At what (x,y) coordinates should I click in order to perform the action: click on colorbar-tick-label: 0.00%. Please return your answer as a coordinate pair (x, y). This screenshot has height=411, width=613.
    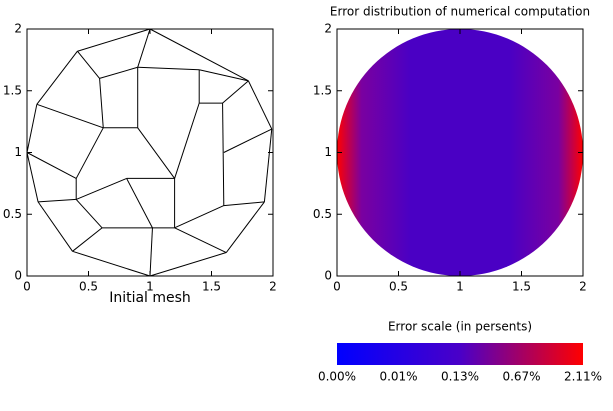
    Looking at the image, I should click on (337, 377).